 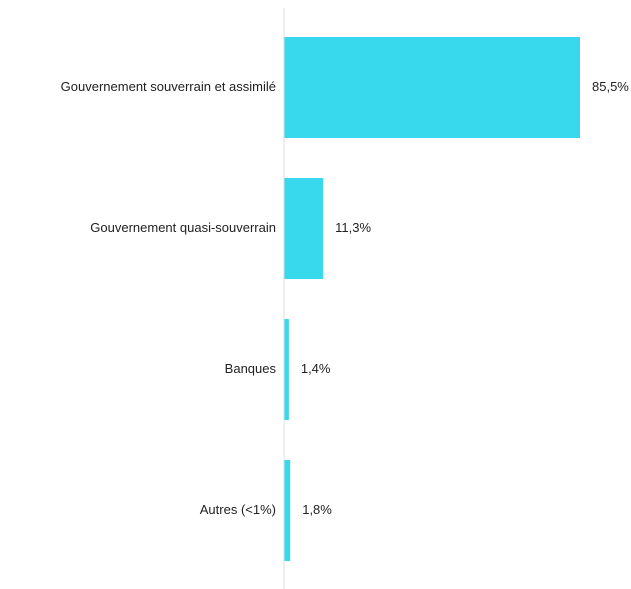 What do you see at coordinates (168, 86) in the screenshot?
I see `category-label-gouvernement-souverrain-et-assimile: Gouvernement souverrain et assimilé` at bounding box center [168, 86].